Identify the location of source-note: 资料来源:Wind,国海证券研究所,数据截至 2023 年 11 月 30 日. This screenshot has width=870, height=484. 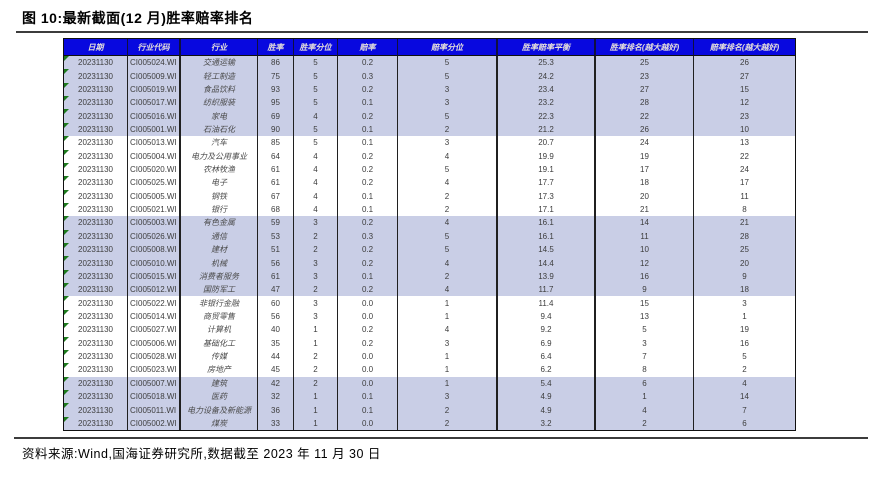
(201, 454).